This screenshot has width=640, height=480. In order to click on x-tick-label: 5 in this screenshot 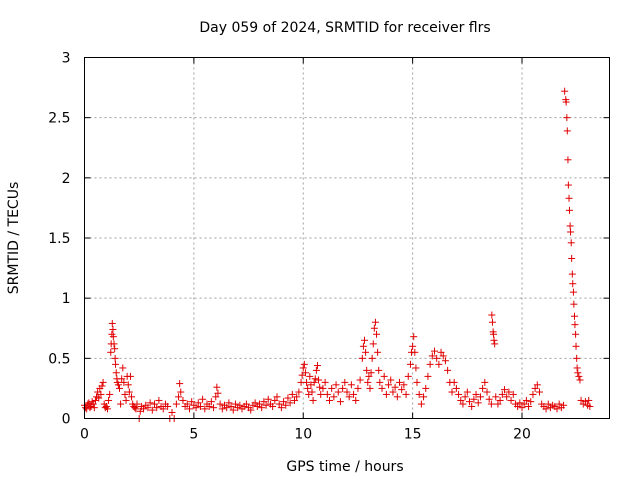, I will do `click(193, 435)`.